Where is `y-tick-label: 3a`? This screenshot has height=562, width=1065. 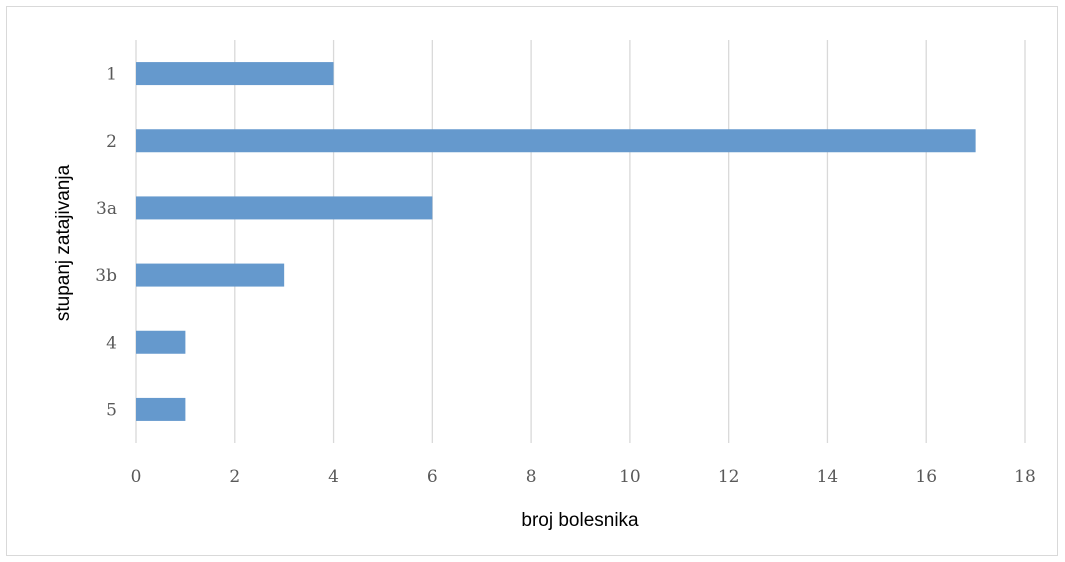 y-tick-label: 3a is located at coordinates (106, 209).